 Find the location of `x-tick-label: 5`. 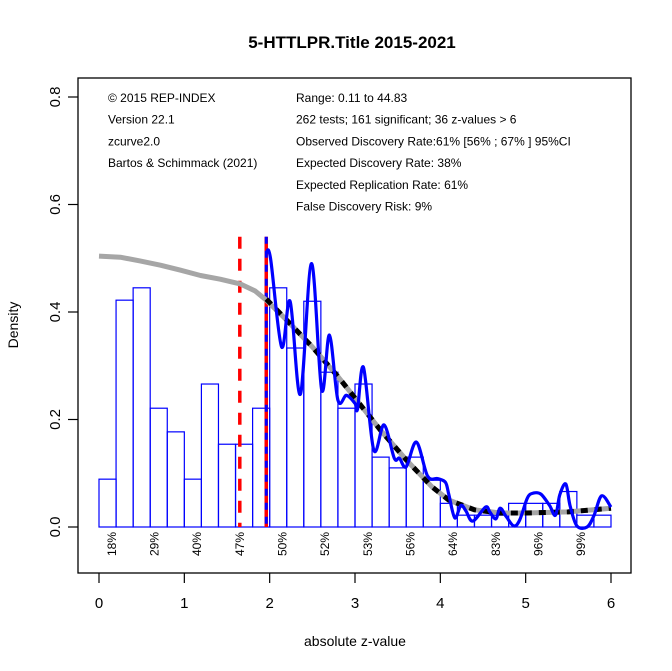

x-tick-label: 5 is located at coordinates (525, 603).